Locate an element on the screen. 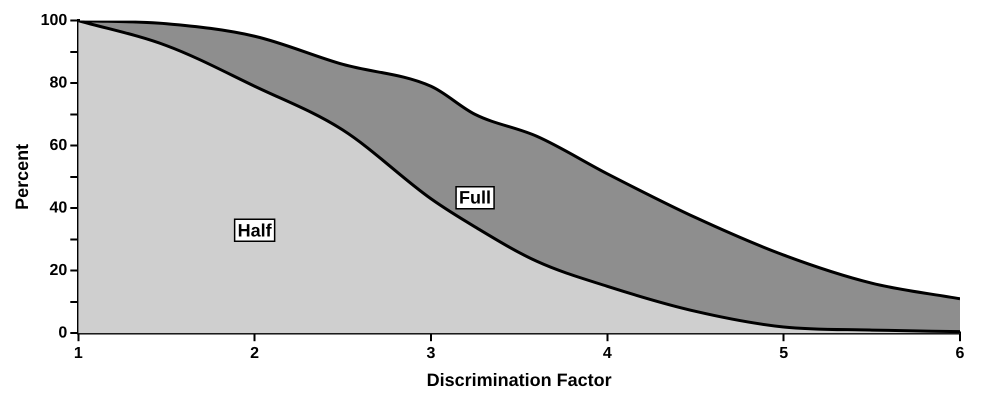 Image resolution: width=989 pixels, height=405 pixels. x-tick-label: 4 is located at coordinates (607, 353).